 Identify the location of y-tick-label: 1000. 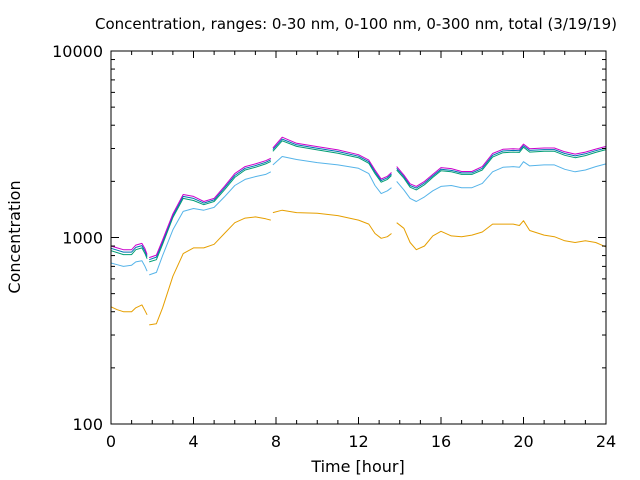
(82, 238).